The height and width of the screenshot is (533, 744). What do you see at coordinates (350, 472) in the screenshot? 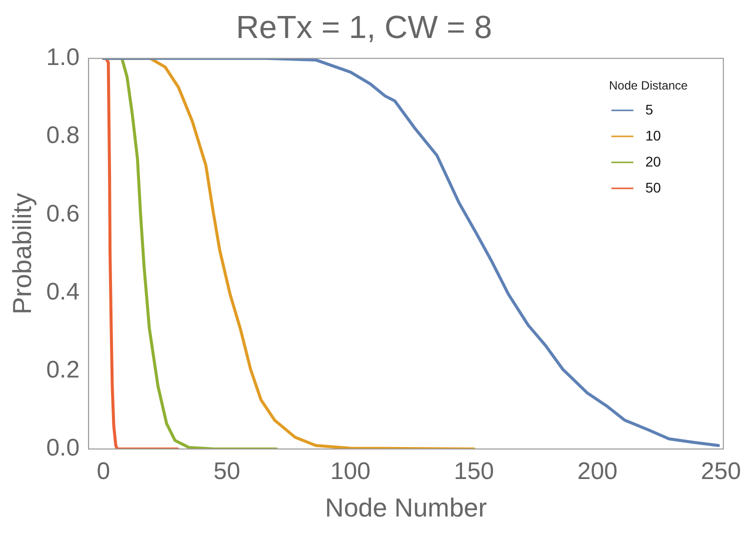
I see `x-tick-label: 100` at bounding box center [350, 472].